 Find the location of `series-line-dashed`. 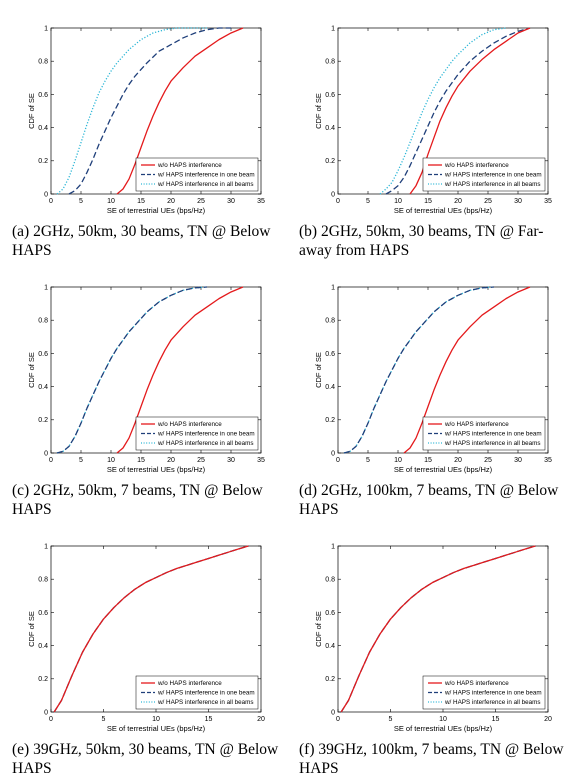

series-line-dashed is located at coordinates (149, 111).